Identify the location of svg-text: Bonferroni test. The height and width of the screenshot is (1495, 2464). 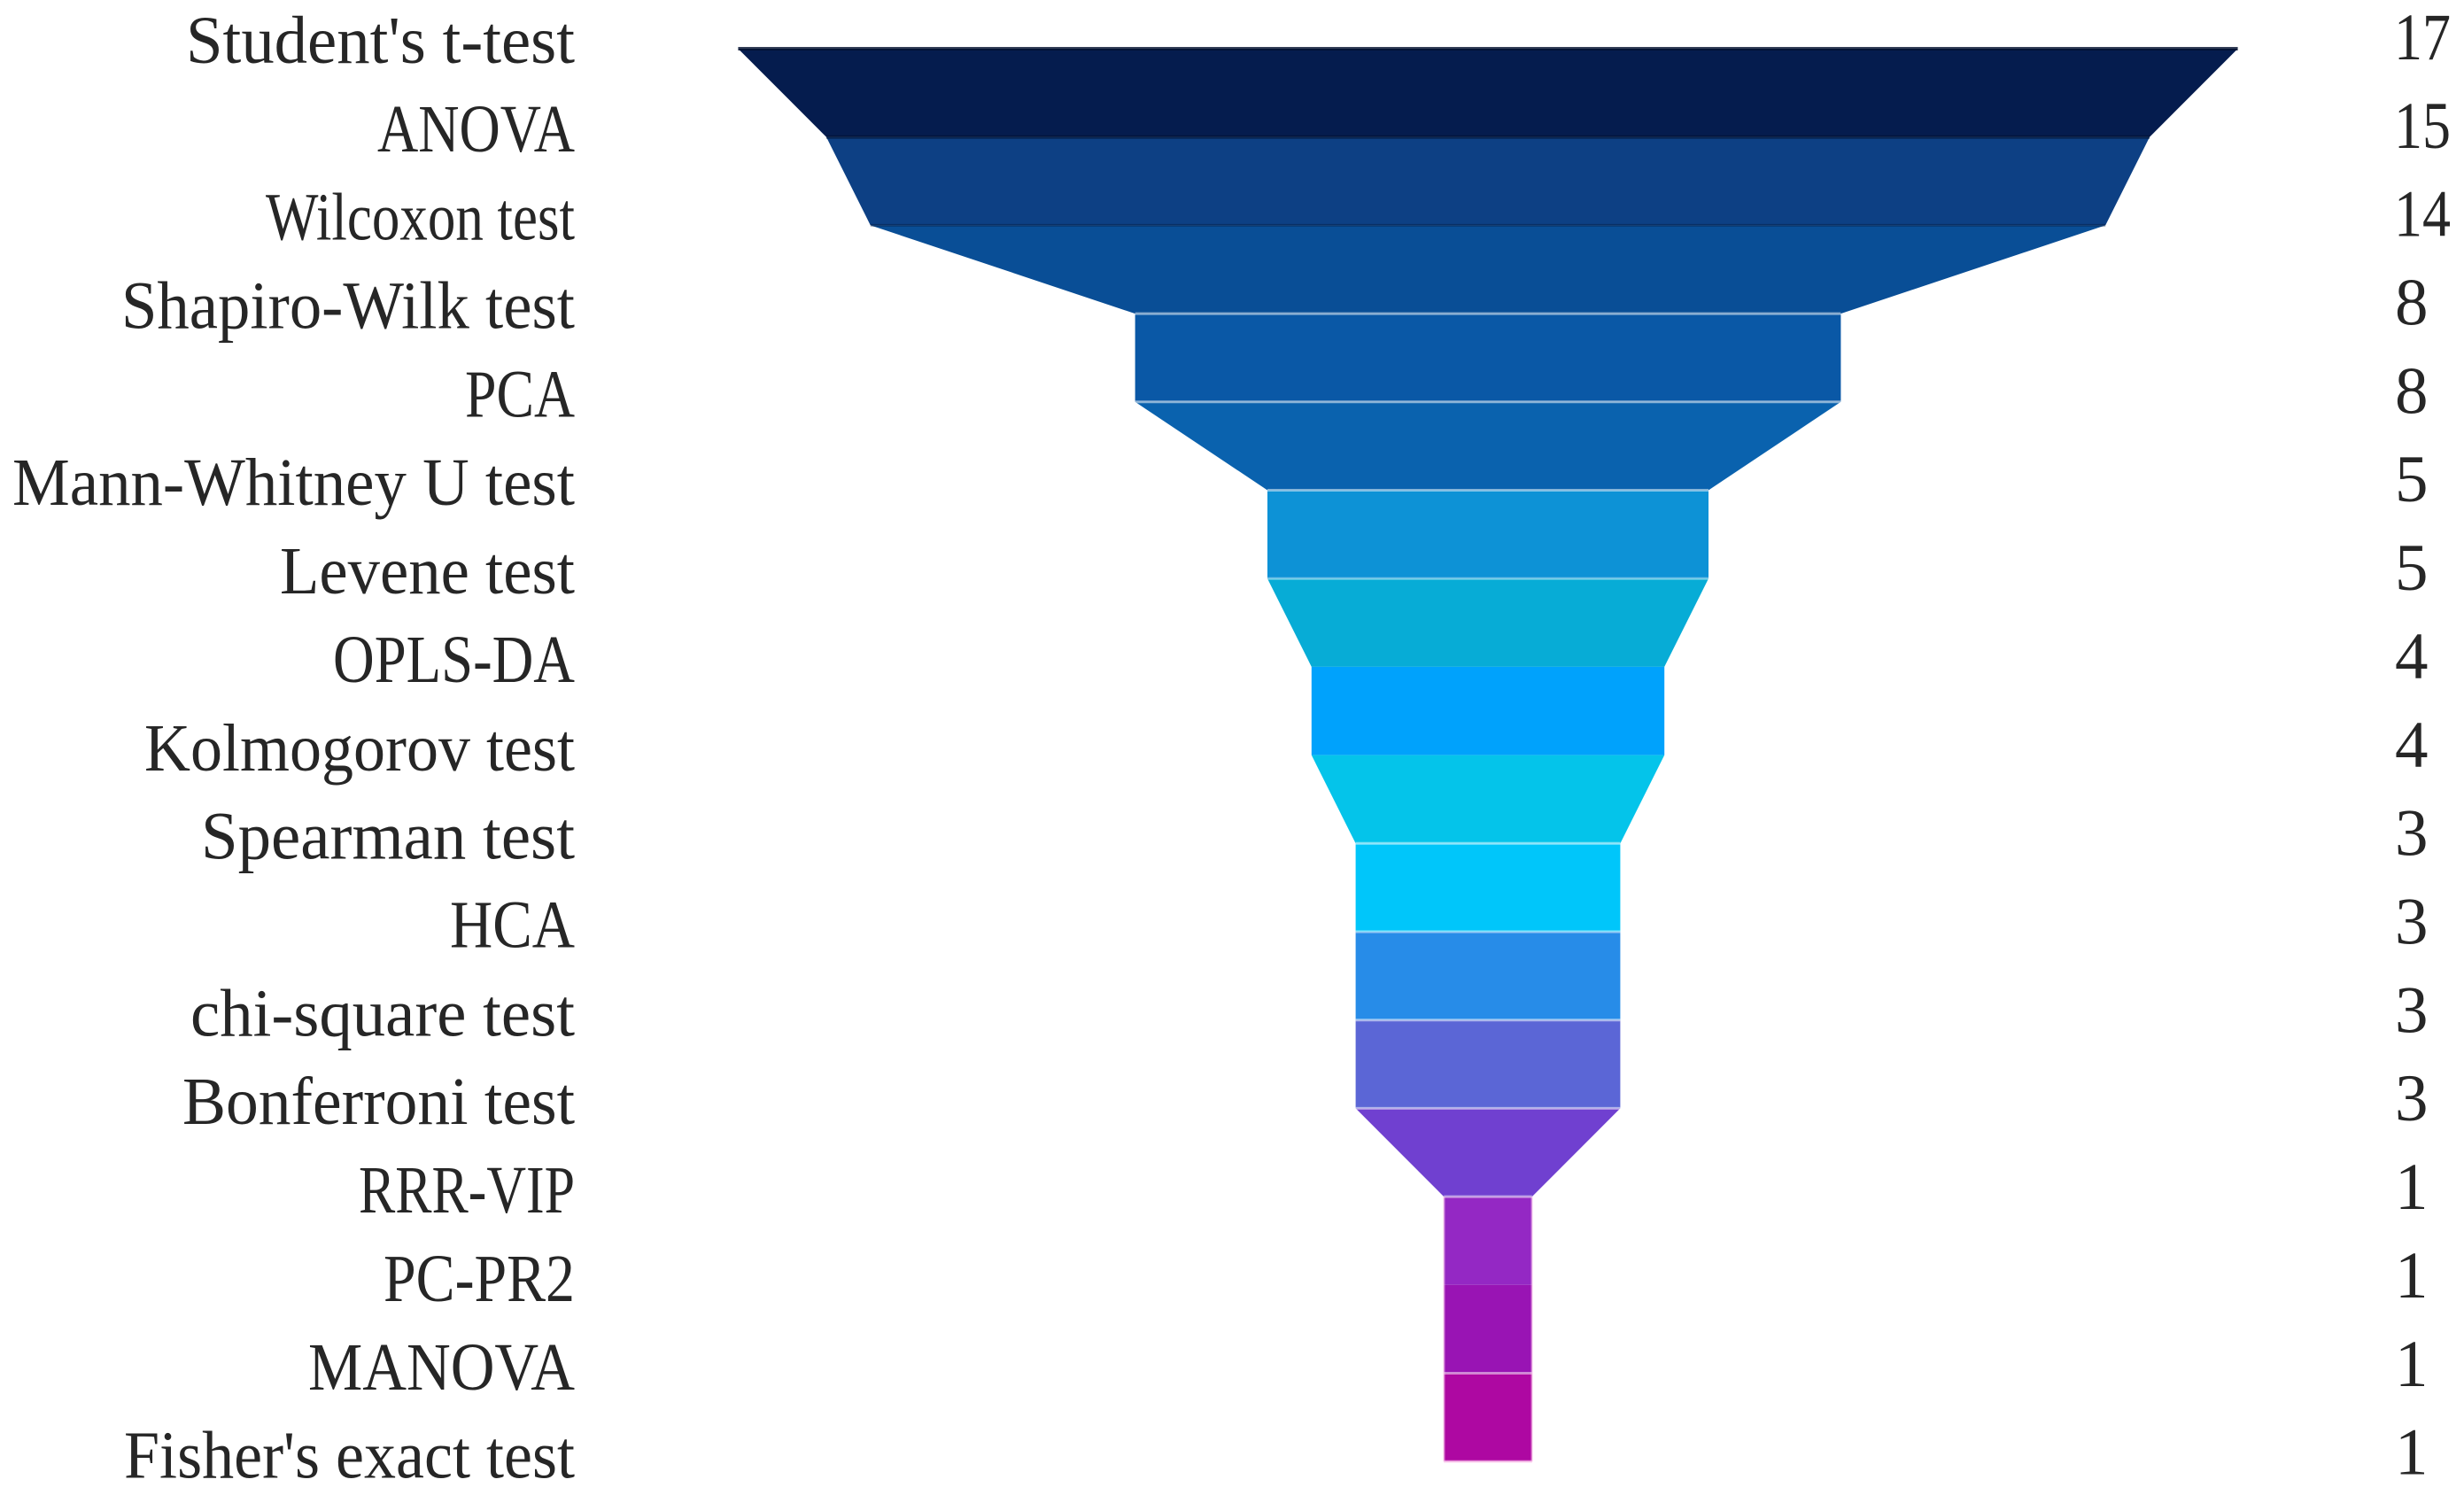
(378, 1102).